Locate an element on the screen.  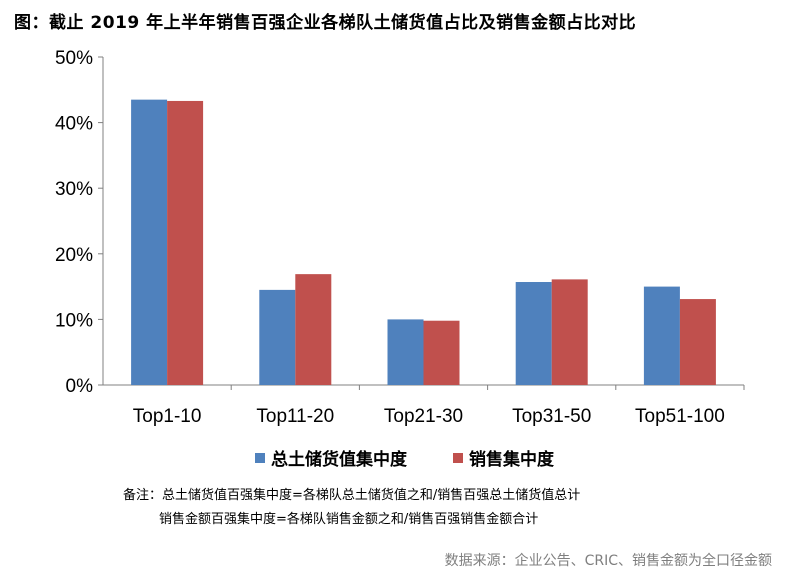
x-tick-label: Top11-20 is located at coordinates (295, 416).